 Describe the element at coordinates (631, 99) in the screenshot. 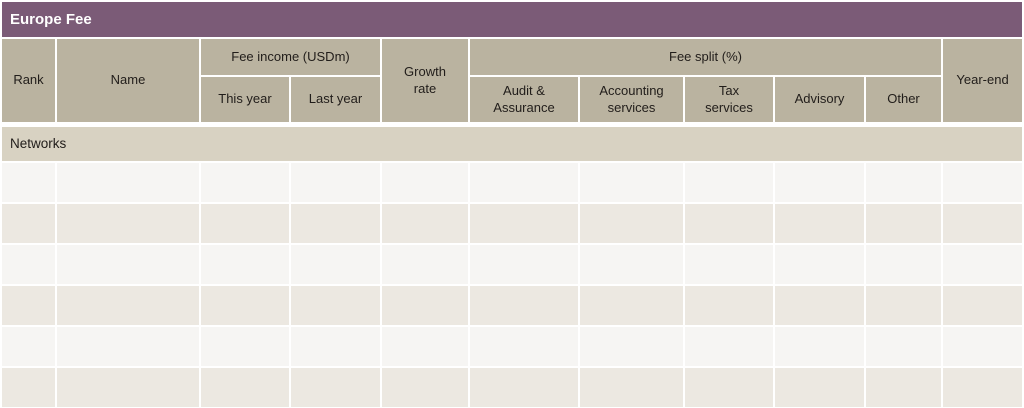

I see `col-header-accounting-services: Accounting services` at that location.